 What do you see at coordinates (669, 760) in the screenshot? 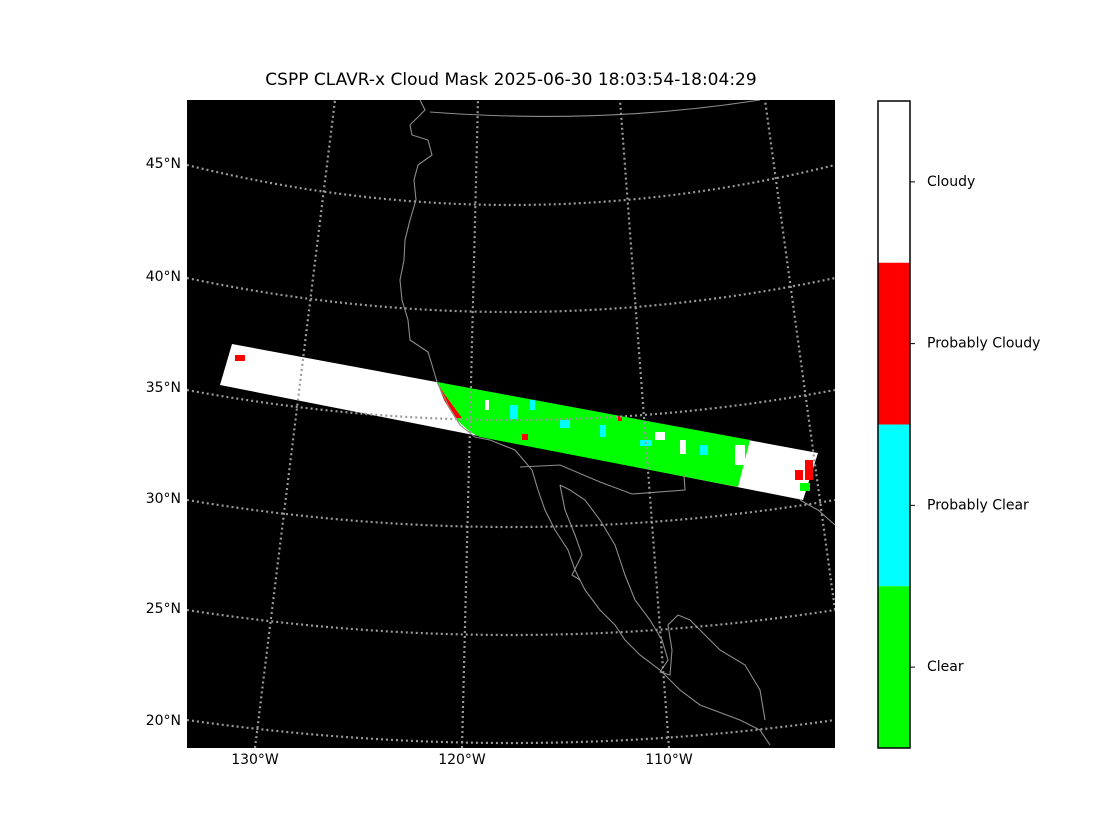
I see `lon-label: 110°W` at bounding box center [669, 760].